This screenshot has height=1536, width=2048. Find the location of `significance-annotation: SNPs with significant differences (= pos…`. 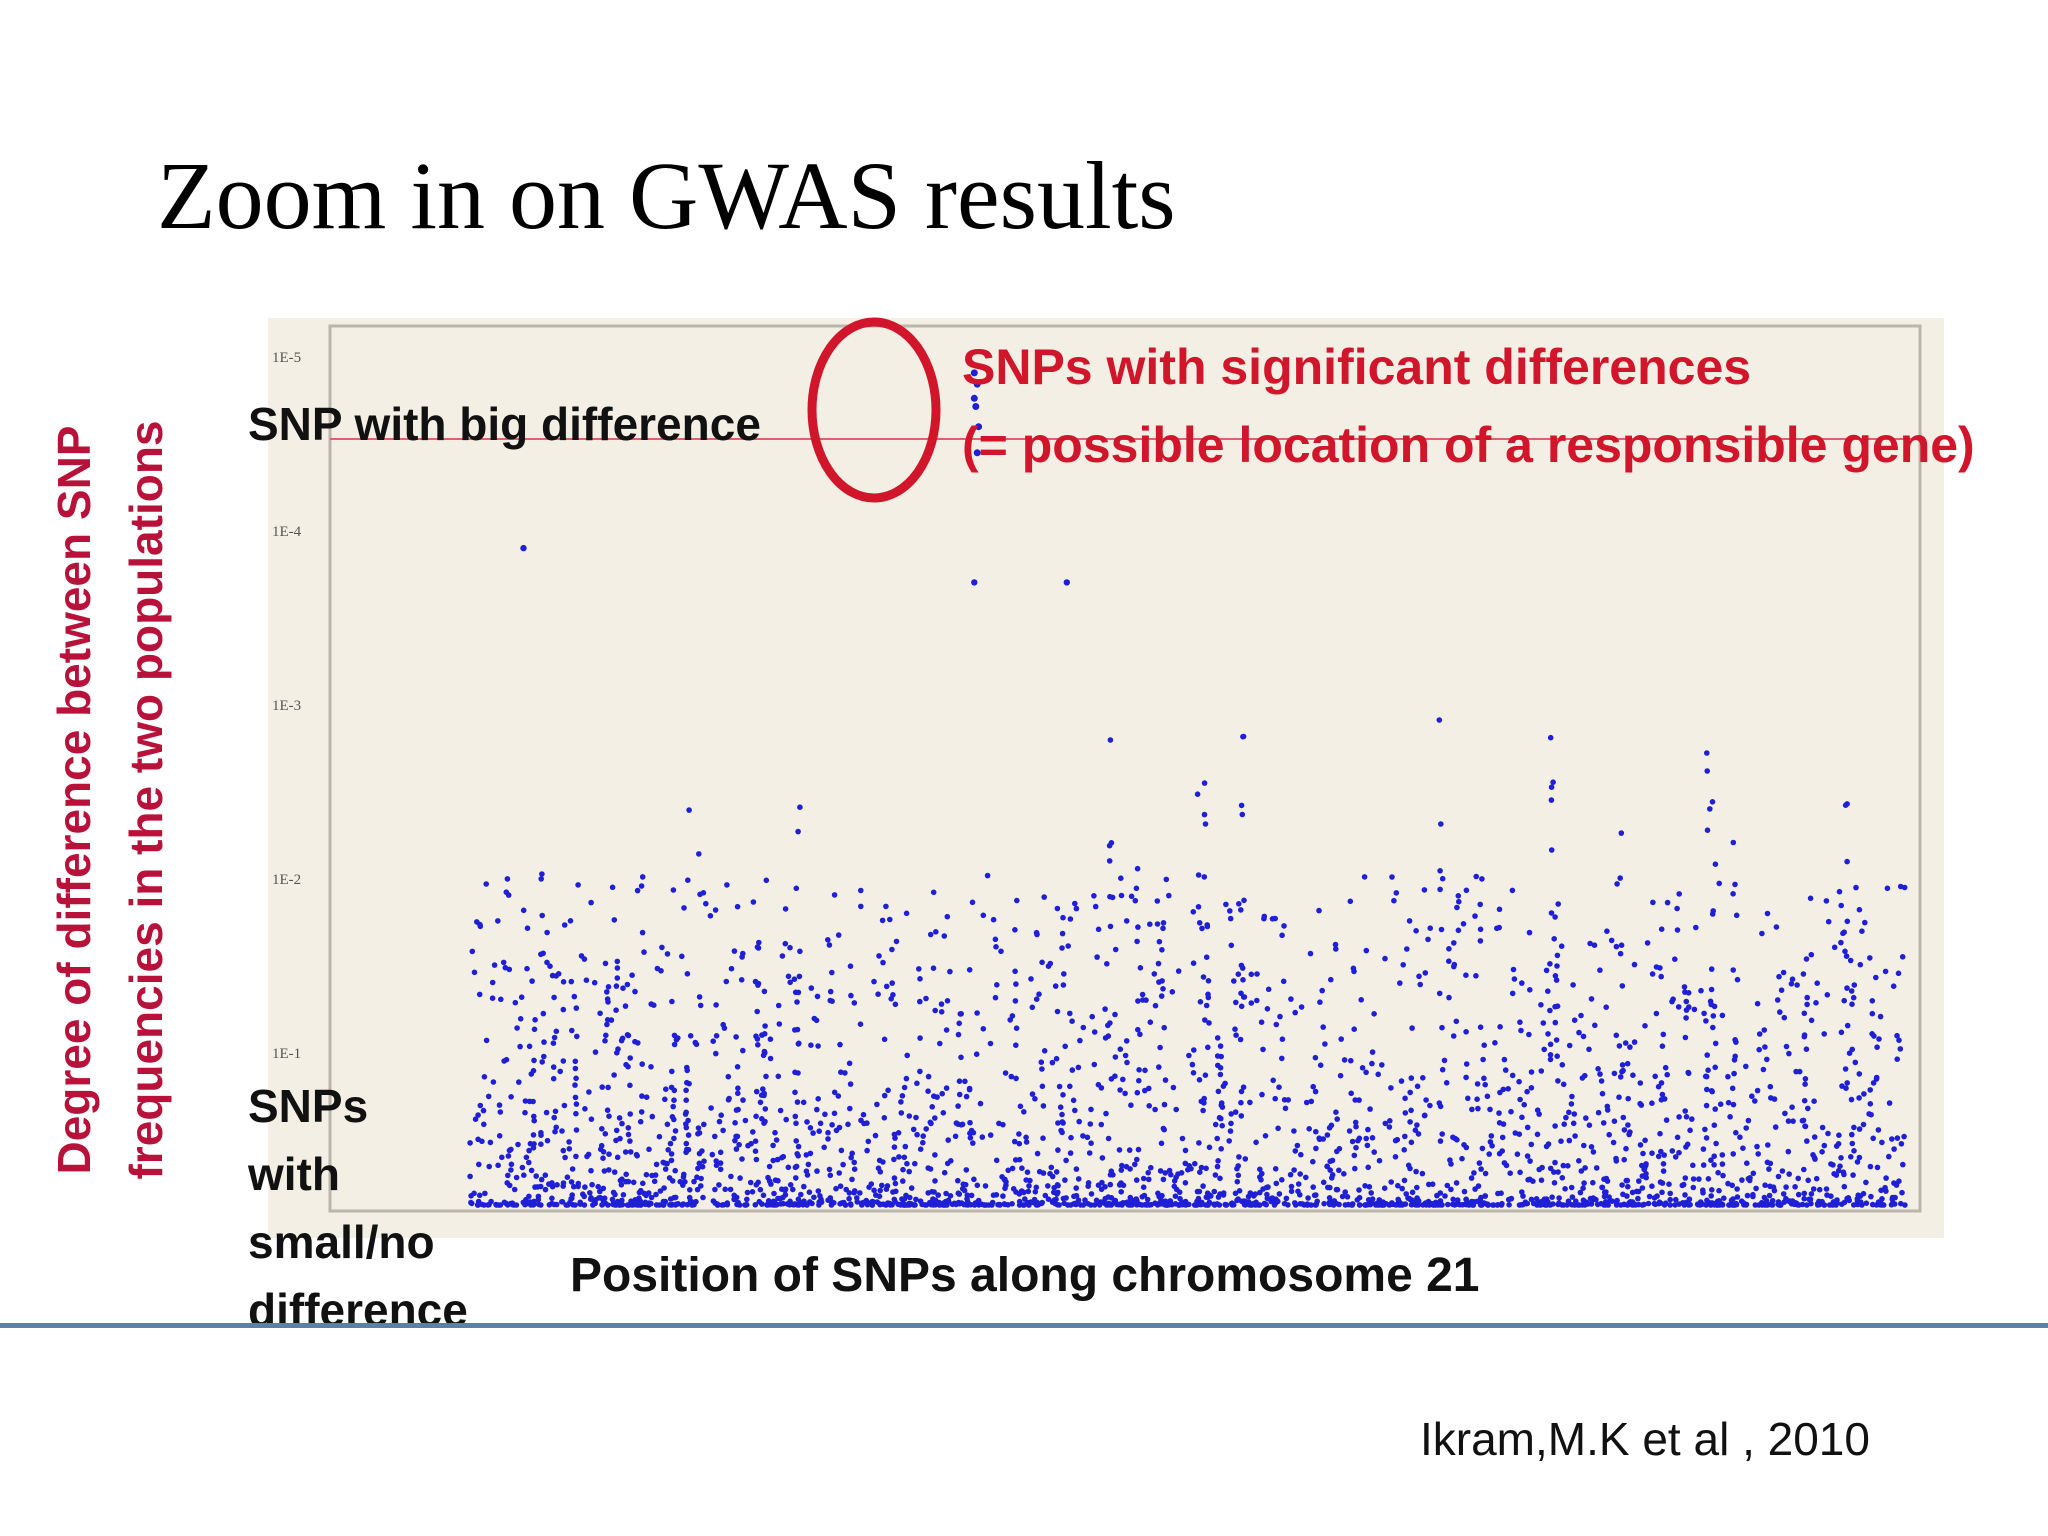

significance-annotation: SNPs with significant differences (= pos… is located at coordinates (1468, 406).